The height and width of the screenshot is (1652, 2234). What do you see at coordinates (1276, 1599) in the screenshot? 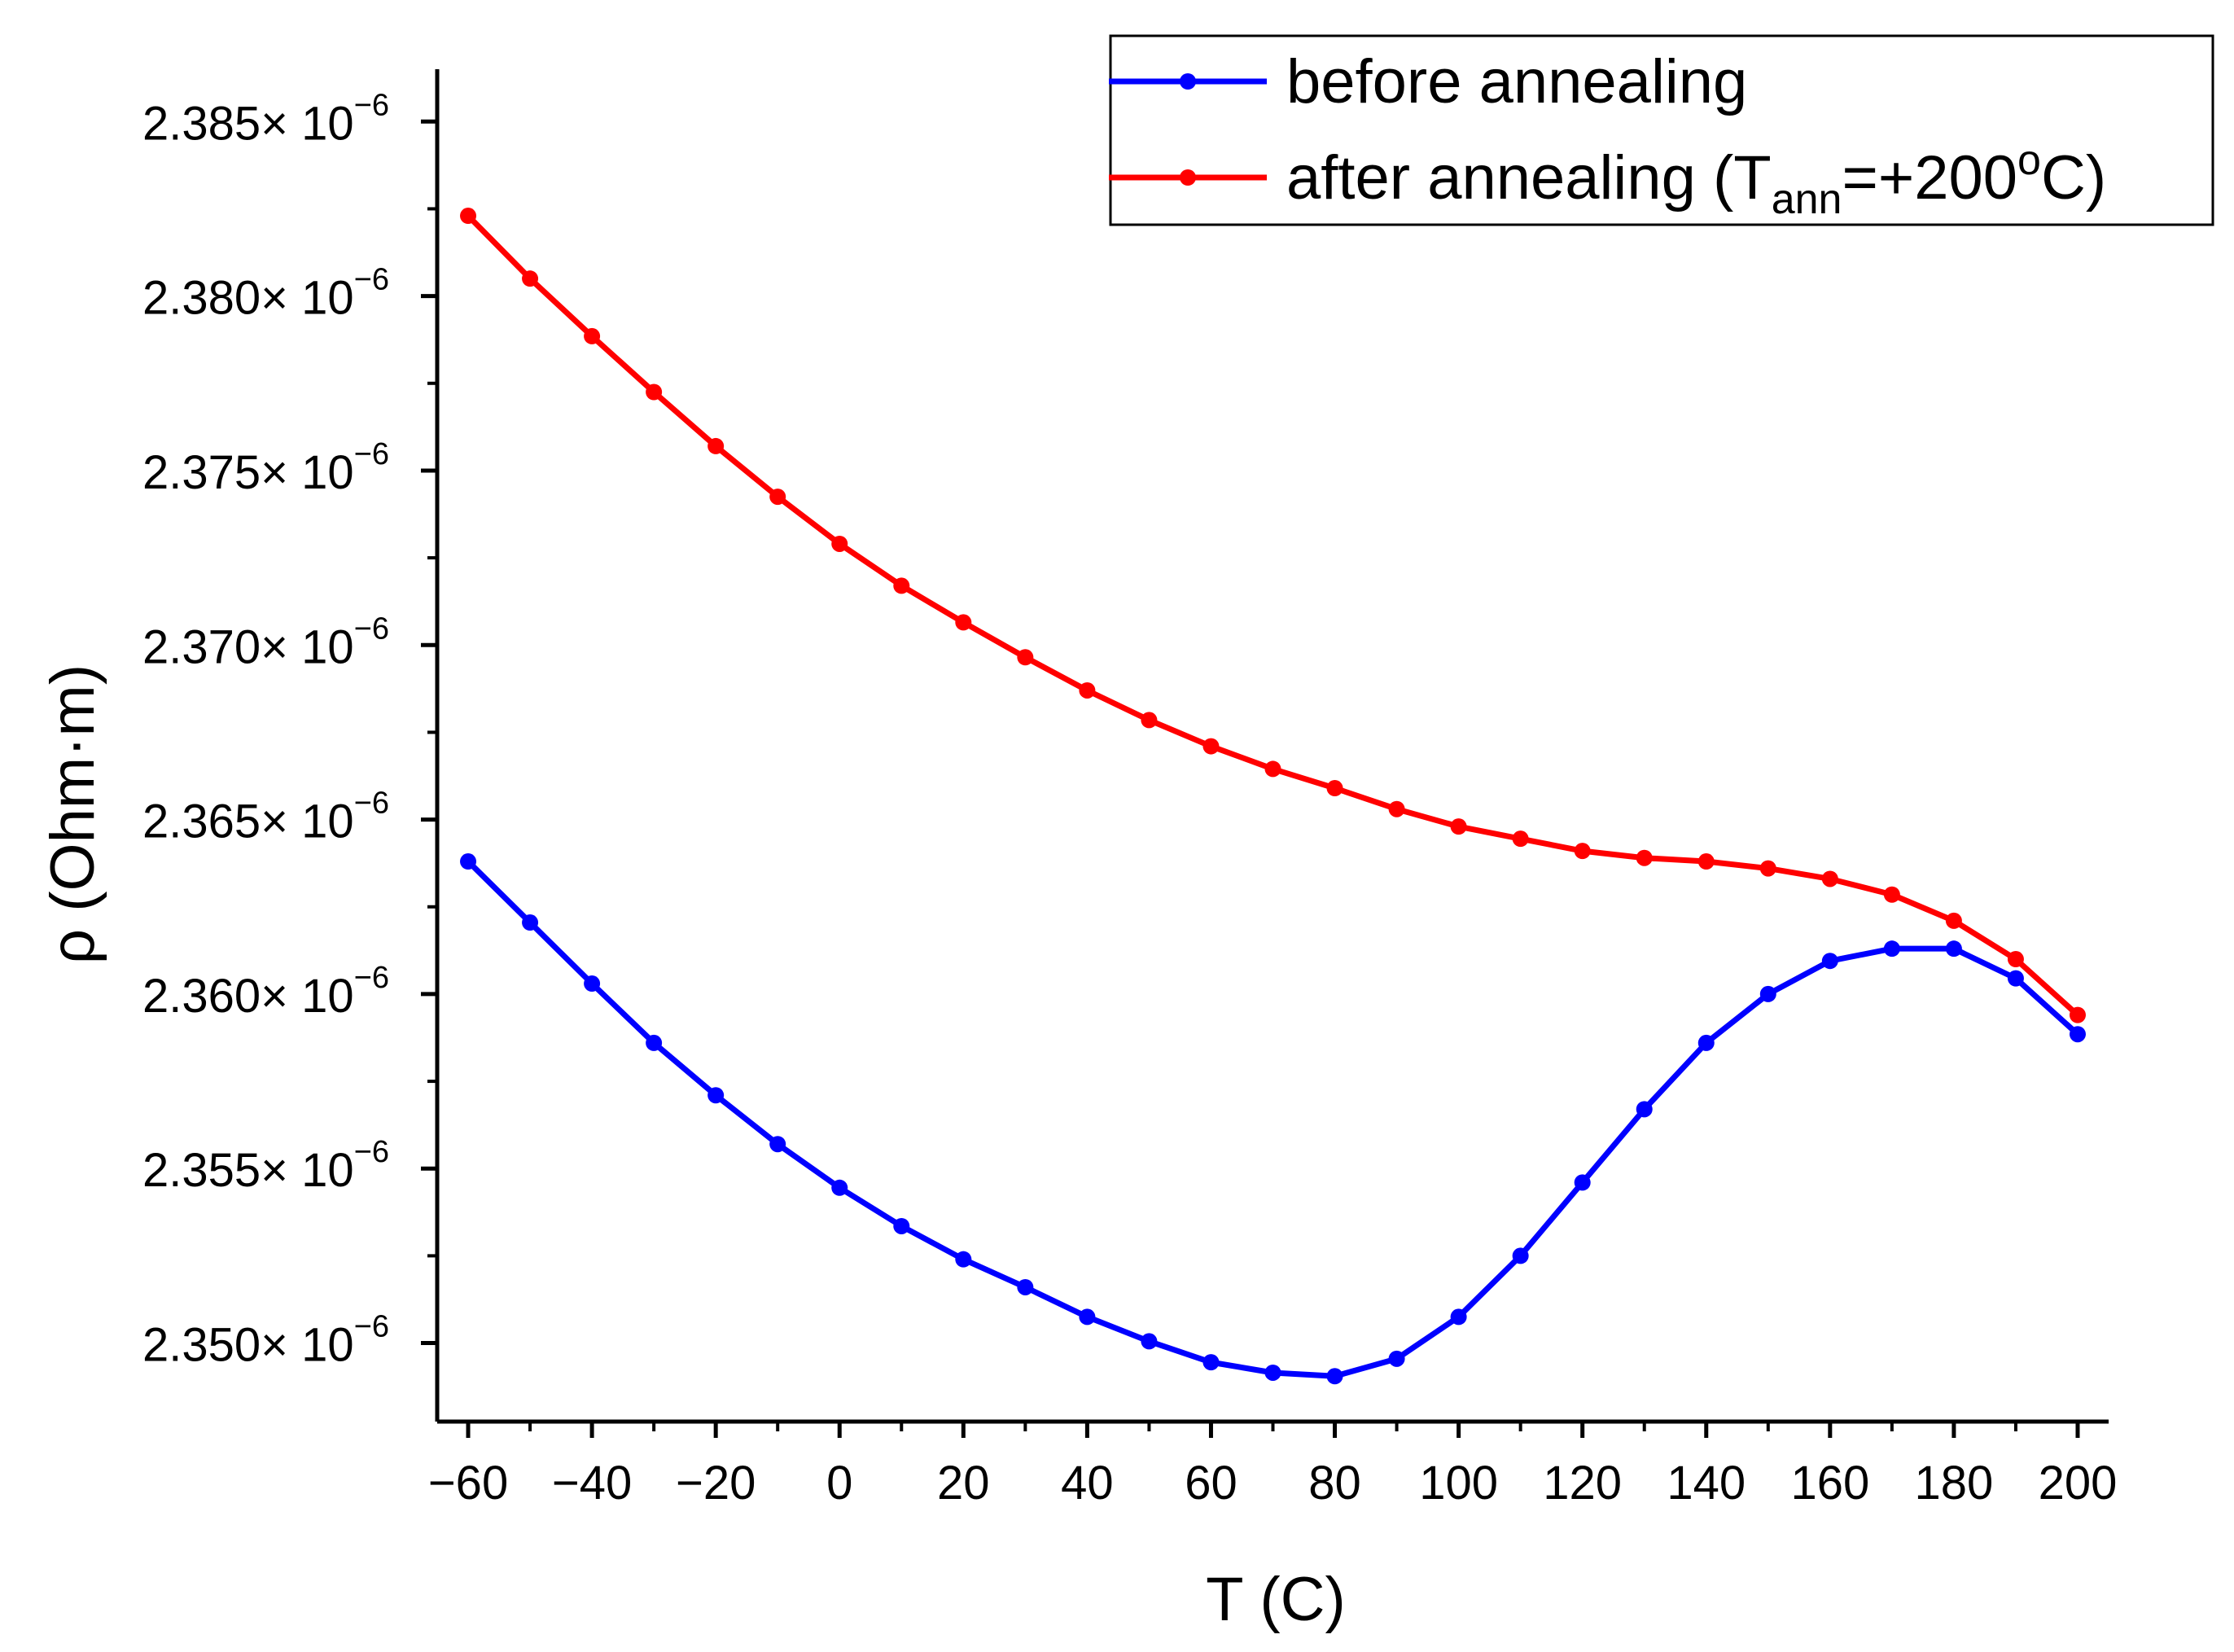
I see `x-axis-title: T (C)` at bounding box center [1276, 1599].